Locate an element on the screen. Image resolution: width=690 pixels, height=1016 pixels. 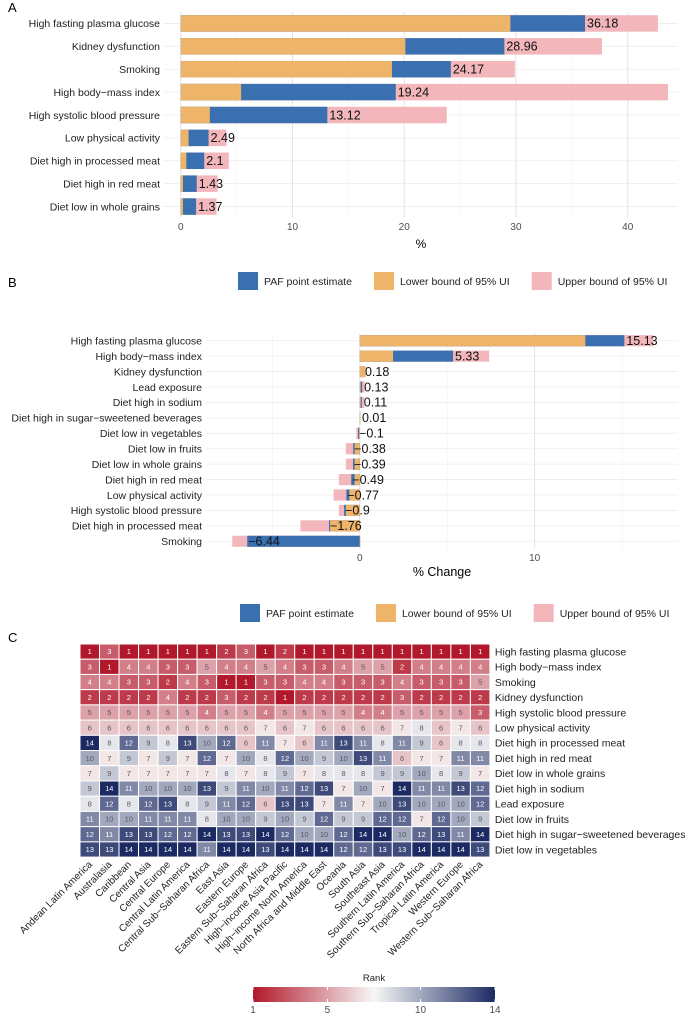
heat-row-label: High body−mass index is located at coordinates (548, 668).